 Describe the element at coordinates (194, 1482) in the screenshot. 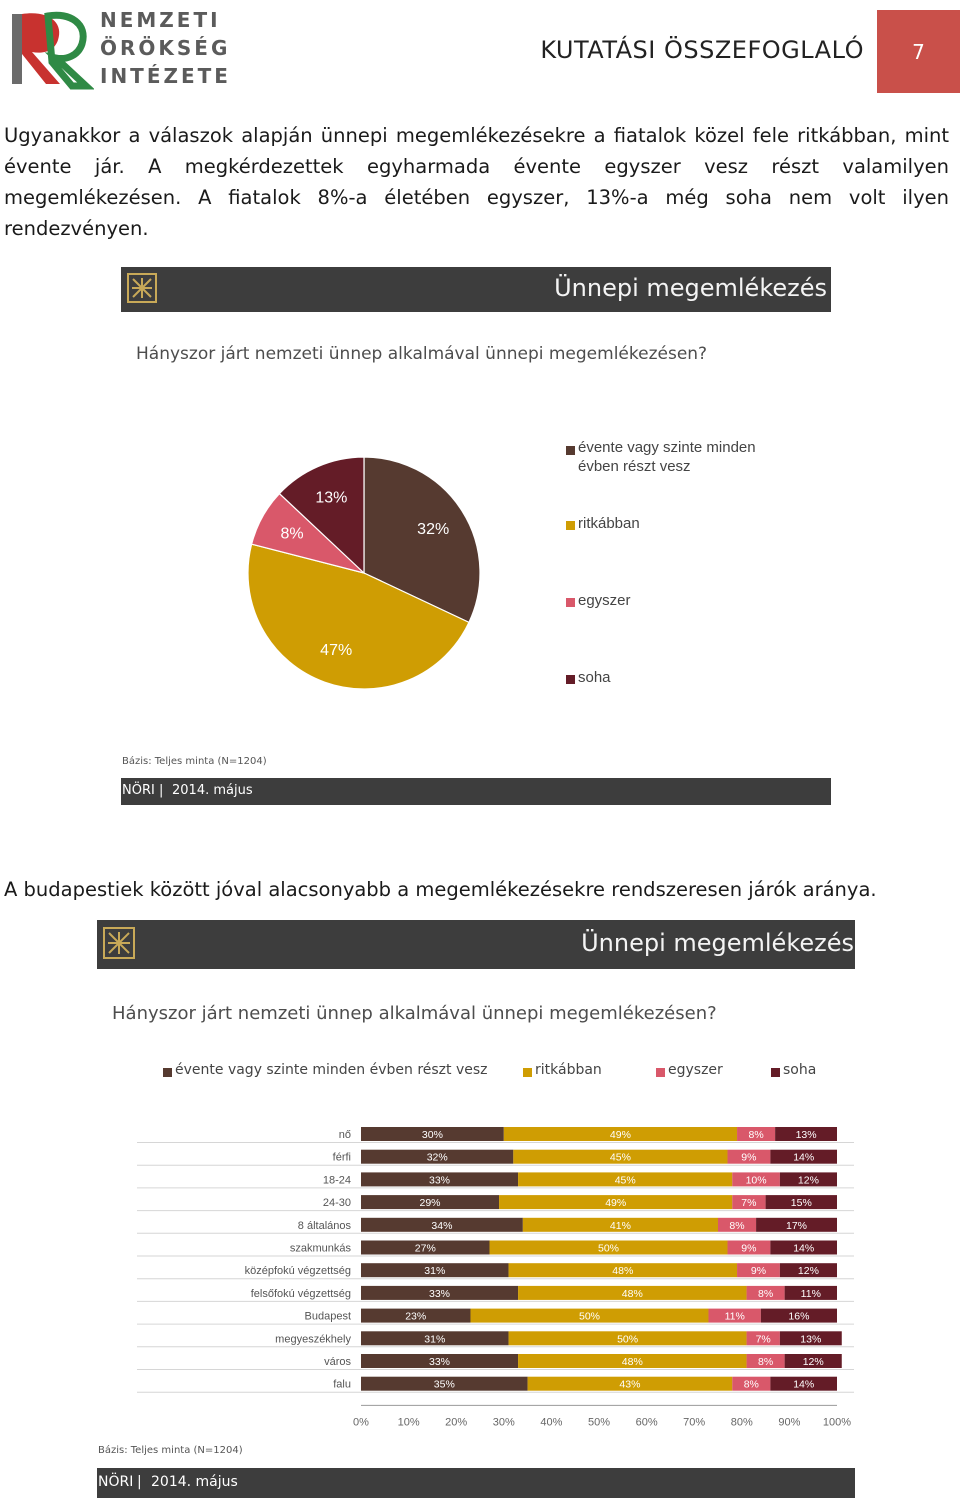

I see `chart2-footer-date: 2014. május` at that location.